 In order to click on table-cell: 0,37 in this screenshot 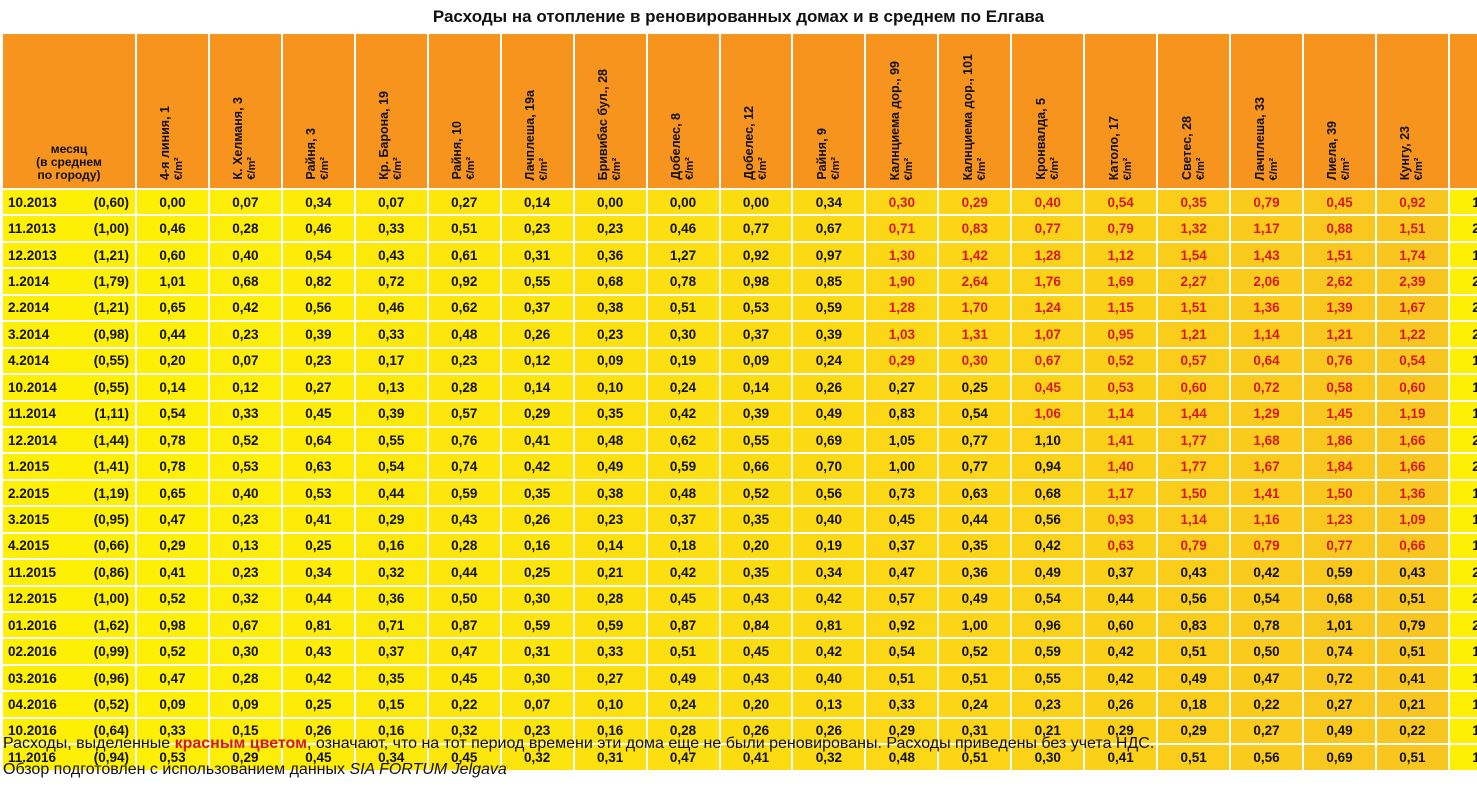, I will do `click(391, 651)`.